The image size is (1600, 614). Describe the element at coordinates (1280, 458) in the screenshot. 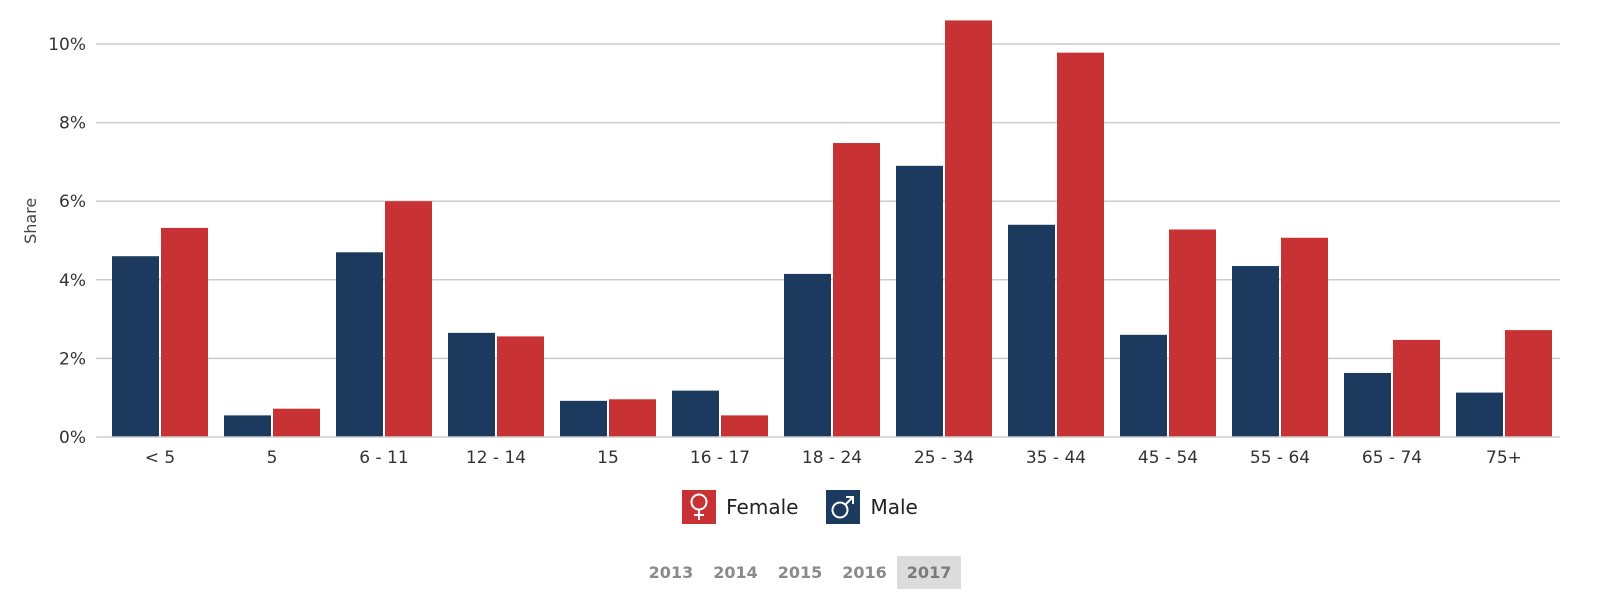

I see `x-tick-label: 55 - 64` at that location.